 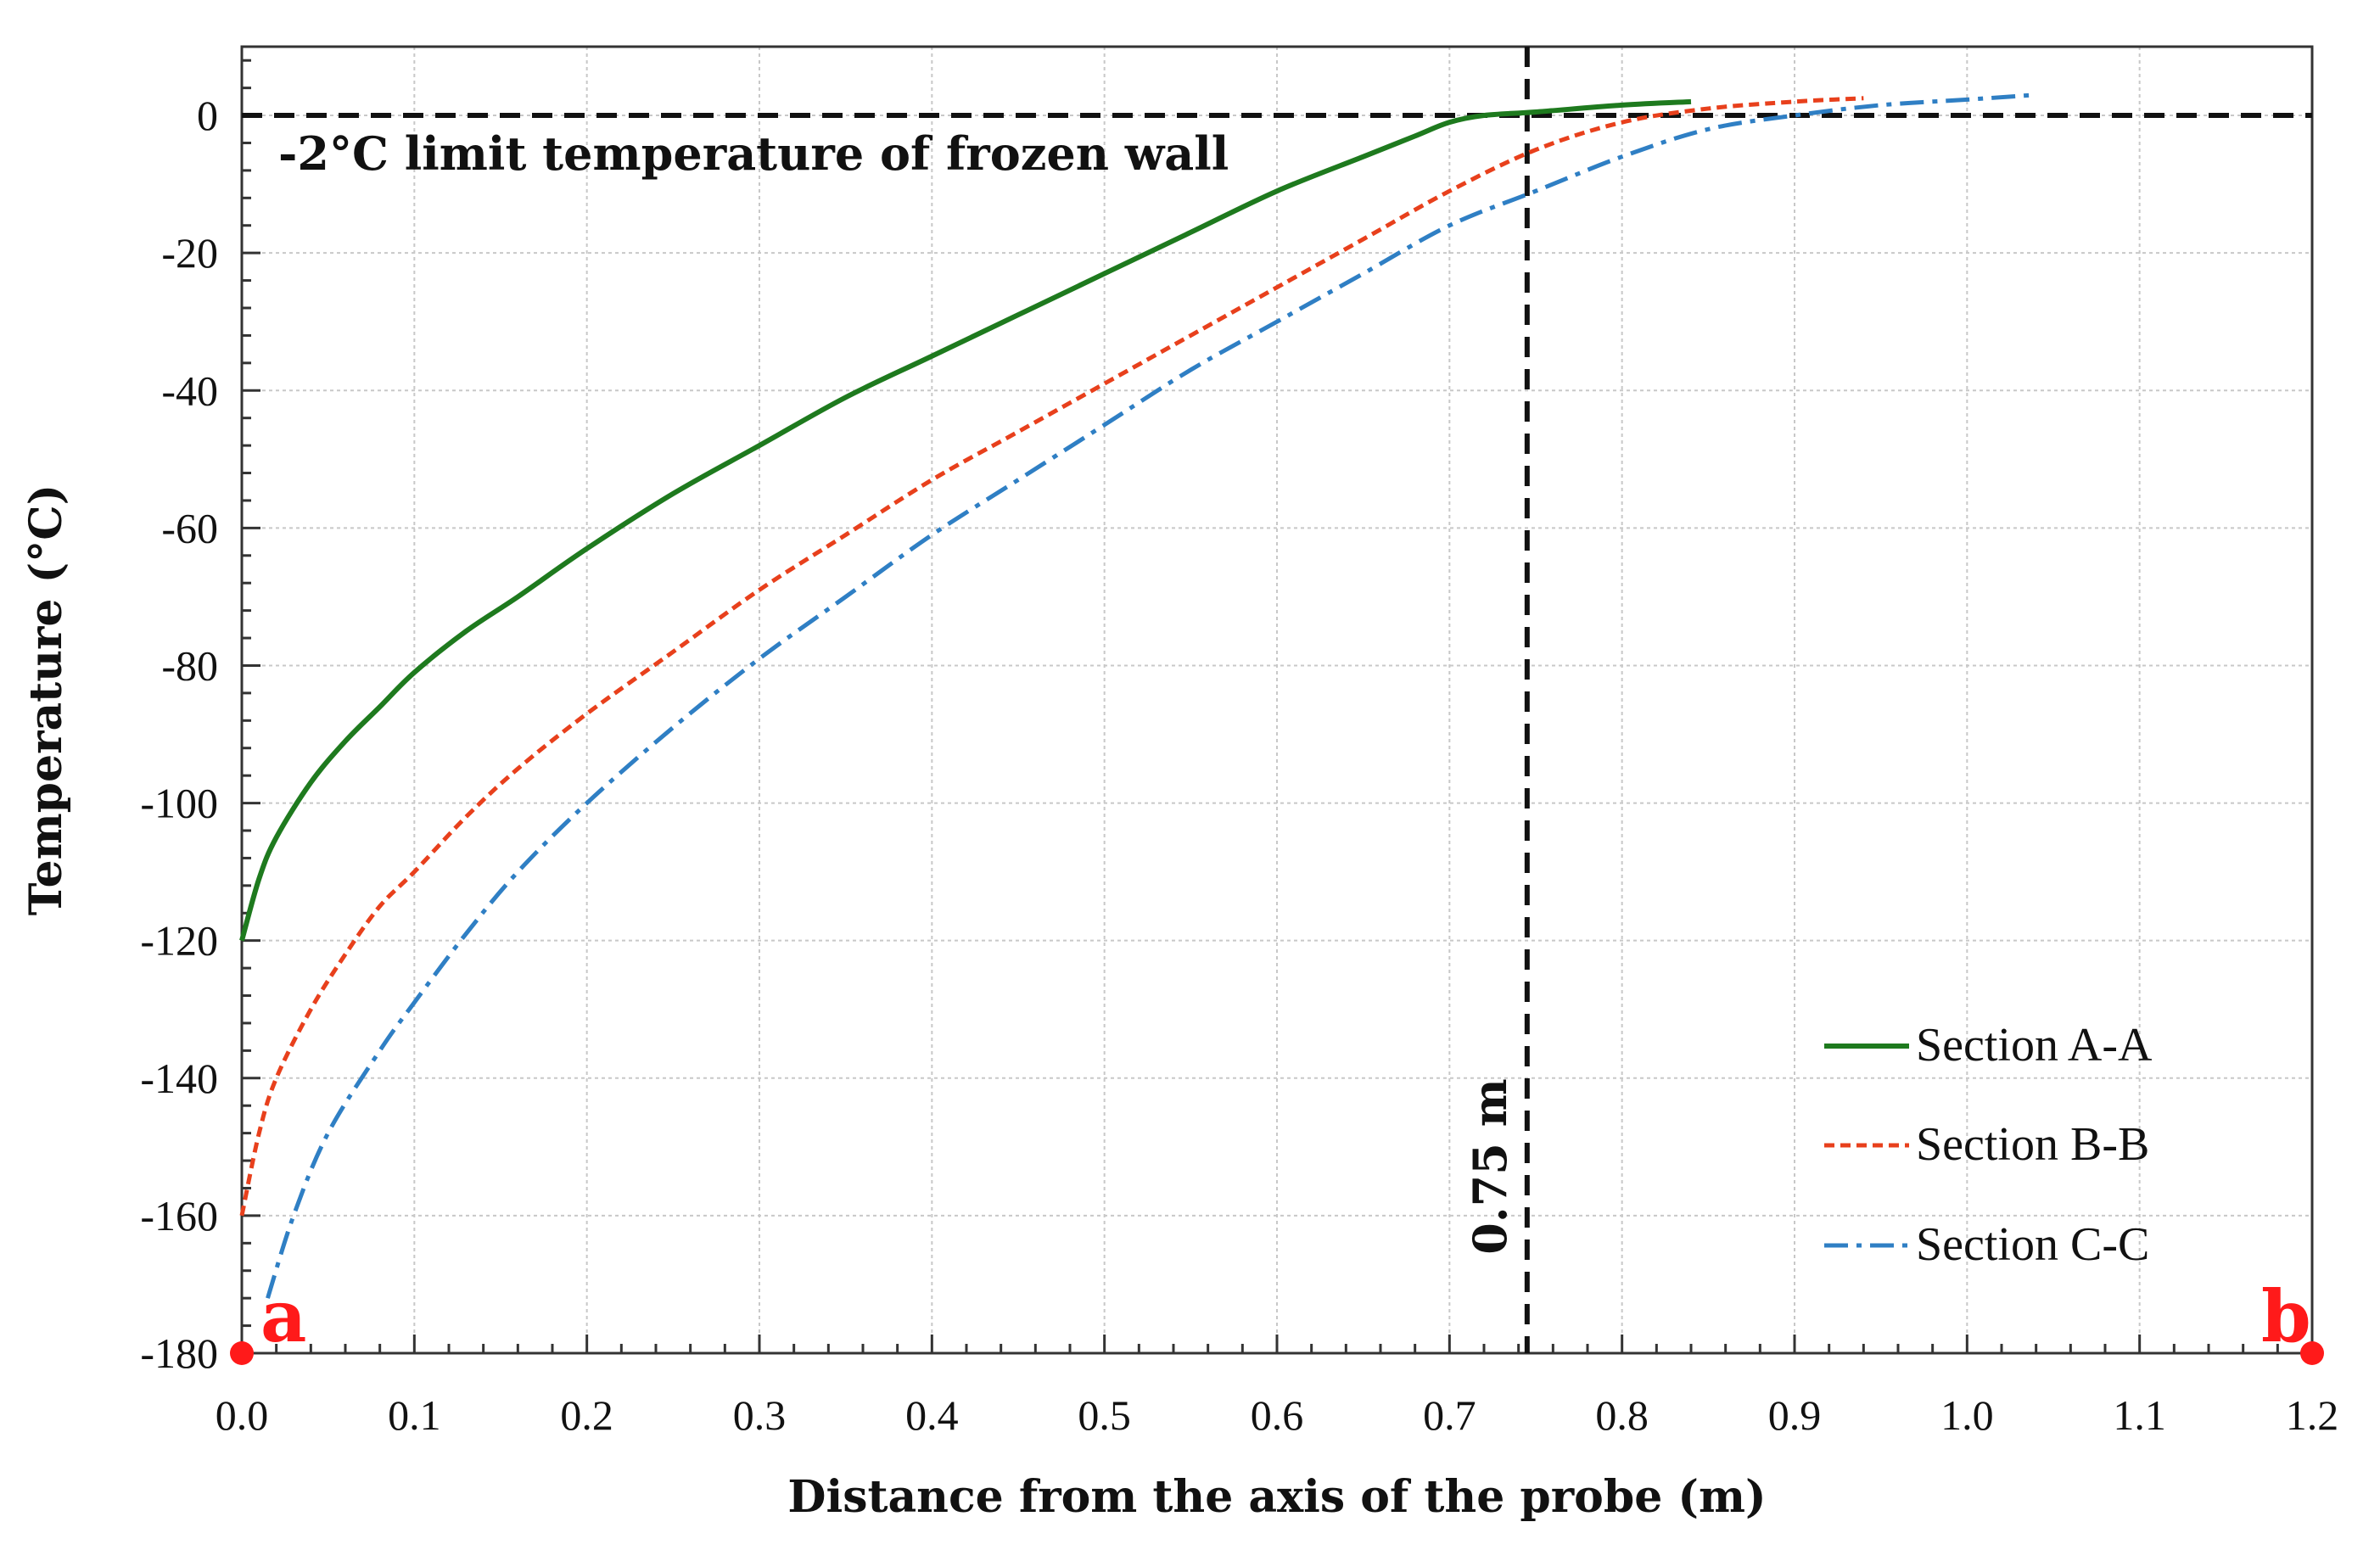 What do you see at coordinates (46, 699) in the screenshot?
I see `y-axis-title: Temperature (°C)` at bounding box center [46, 699].